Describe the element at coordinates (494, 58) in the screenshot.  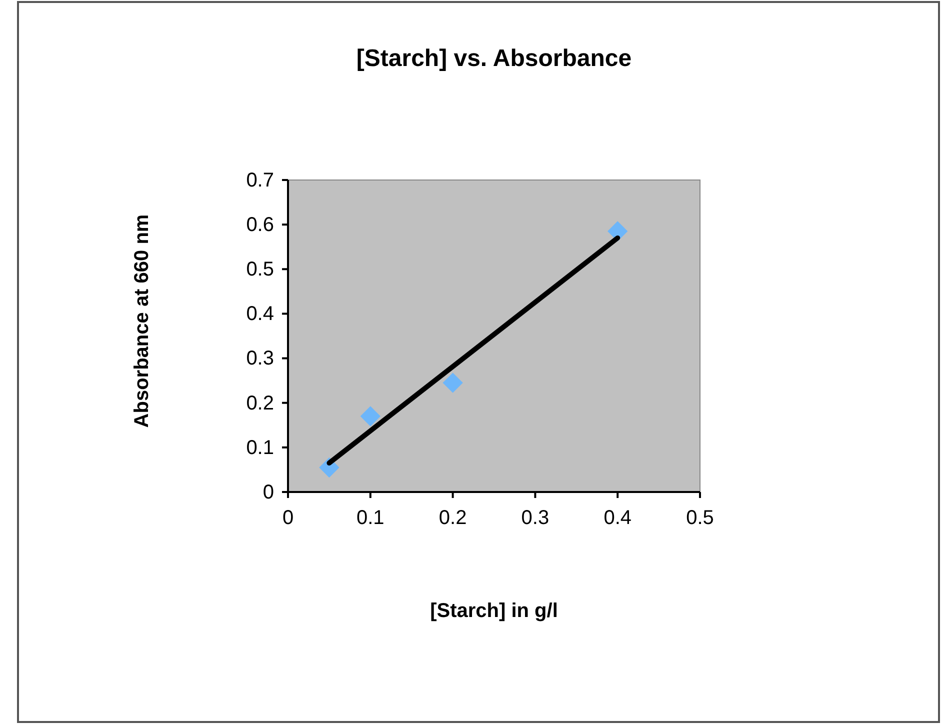
I see `chart-title: [Starch] vs. Absorbance` at that location.